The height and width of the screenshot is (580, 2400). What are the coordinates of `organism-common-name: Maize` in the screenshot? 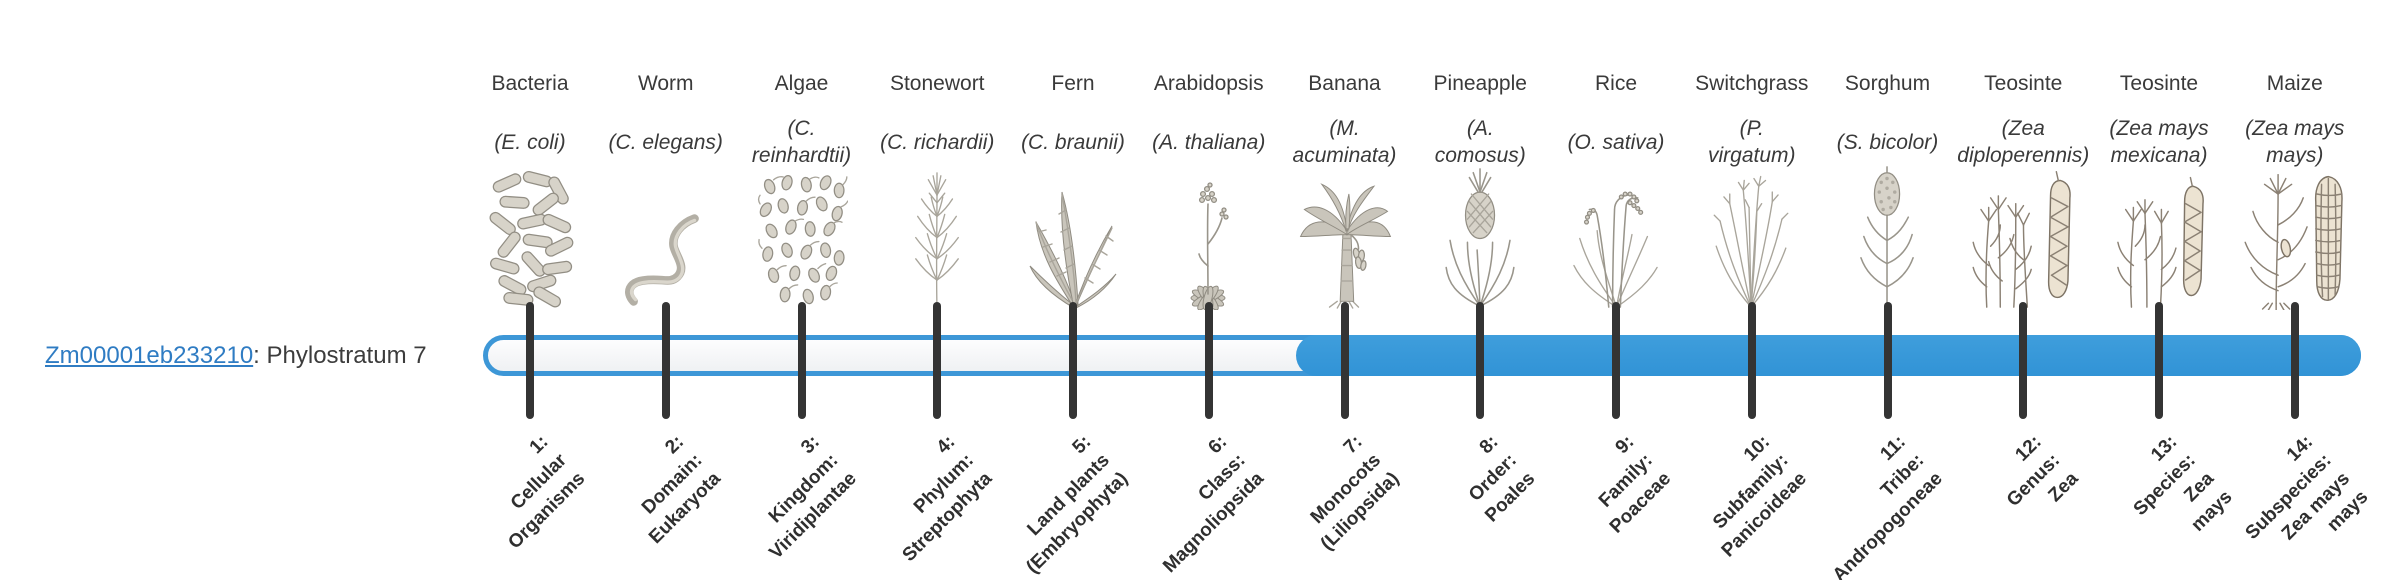 It's located at (2294, 83).